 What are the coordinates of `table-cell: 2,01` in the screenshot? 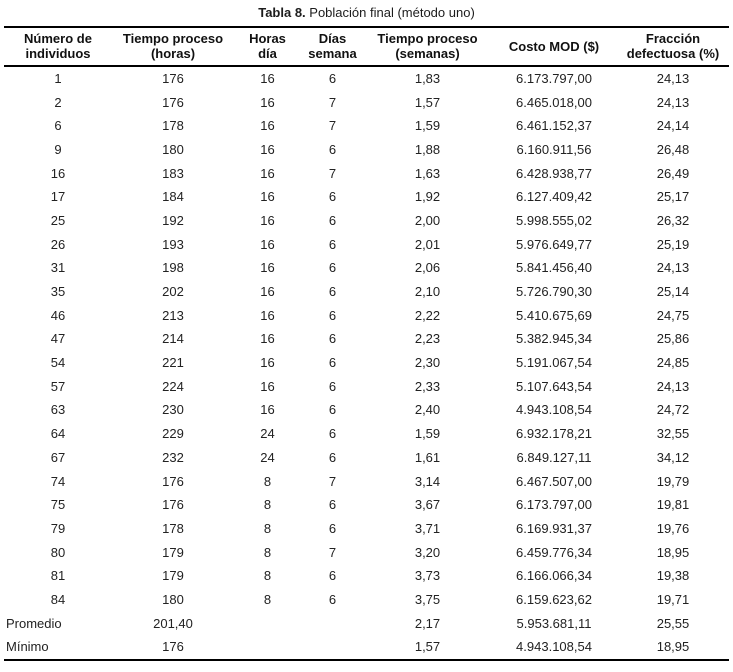 It's located at (427, 244).